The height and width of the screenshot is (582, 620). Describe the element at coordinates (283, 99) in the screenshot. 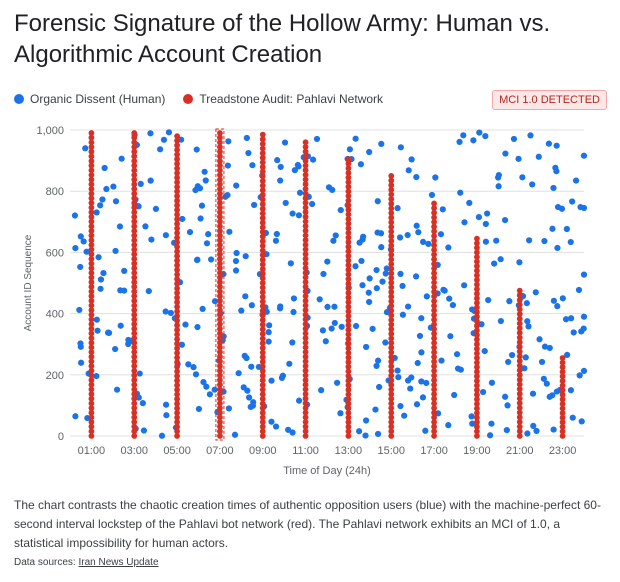

I see `legend-item-bot: Treadstone Audit: Pahlavi Network` at that location.